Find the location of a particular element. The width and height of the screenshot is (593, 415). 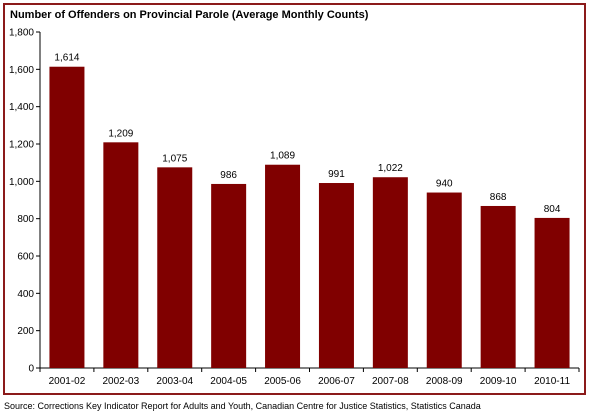

bar-value-label: 1,209 is located at coordinates (120, 133).